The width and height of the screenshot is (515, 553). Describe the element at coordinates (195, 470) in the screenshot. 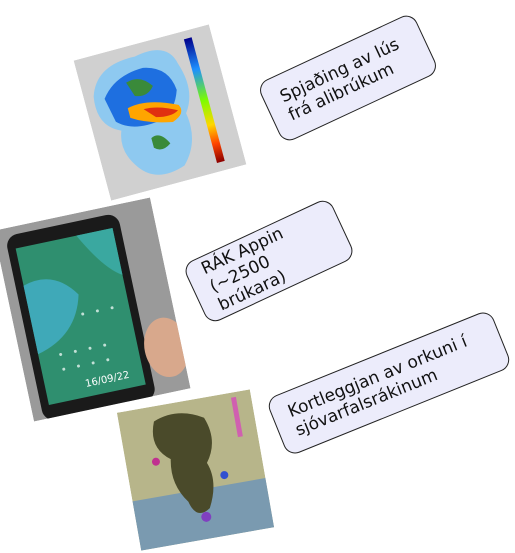

I see `tidal-map-image` at that location.